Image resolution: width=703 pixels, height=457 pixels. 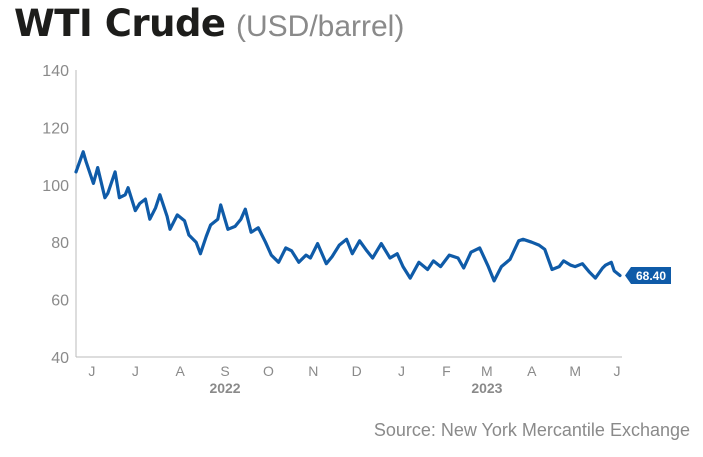 What do you see at coordinates (268, 371) in the screenshot?
I see `x-tick-label: O` at bounding box center [268, 371].